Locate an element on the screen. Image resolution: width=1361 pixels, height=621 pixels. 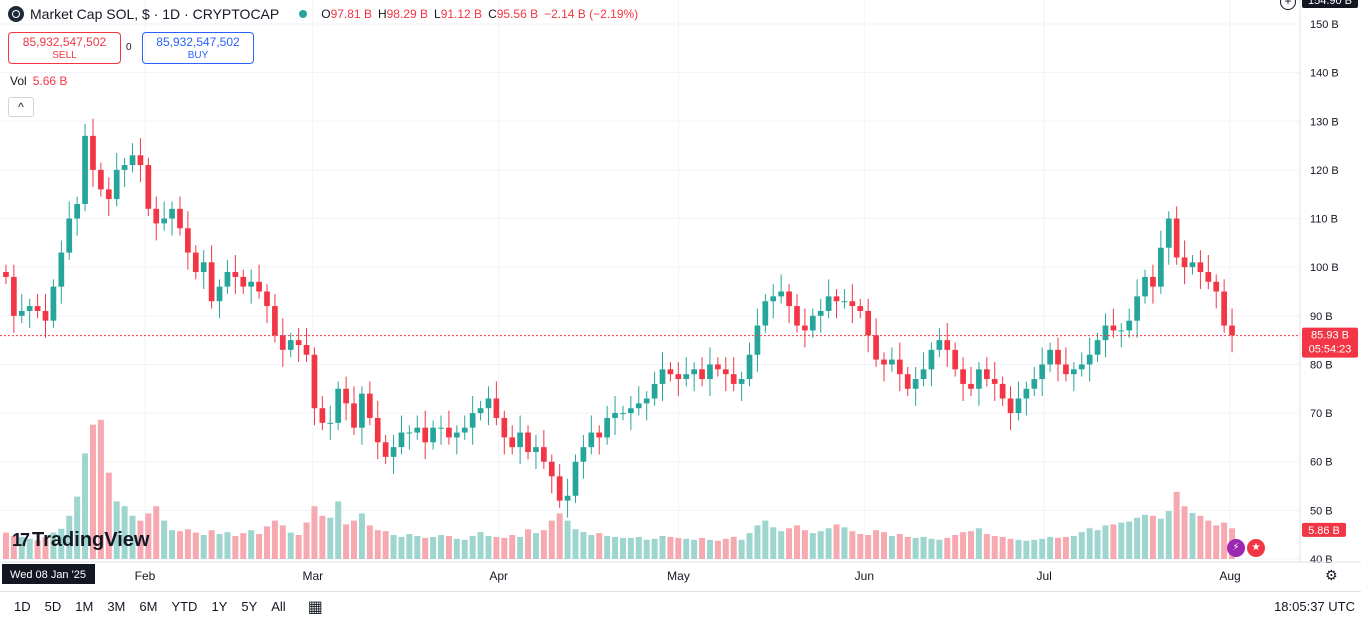
range-ytd: YTD is located at coordinates (184, 606).